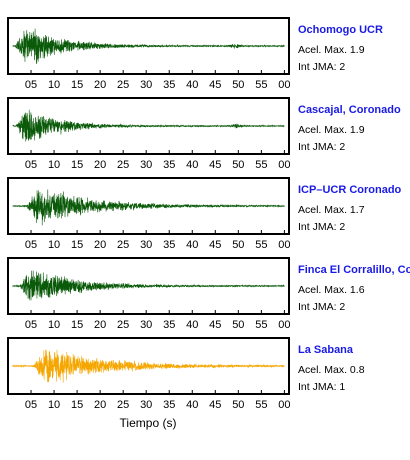 Image resolution: width=410 pixels, height=460 pixels. I want to click on x-axis-title: Tiempo (s), so click(148, 423).